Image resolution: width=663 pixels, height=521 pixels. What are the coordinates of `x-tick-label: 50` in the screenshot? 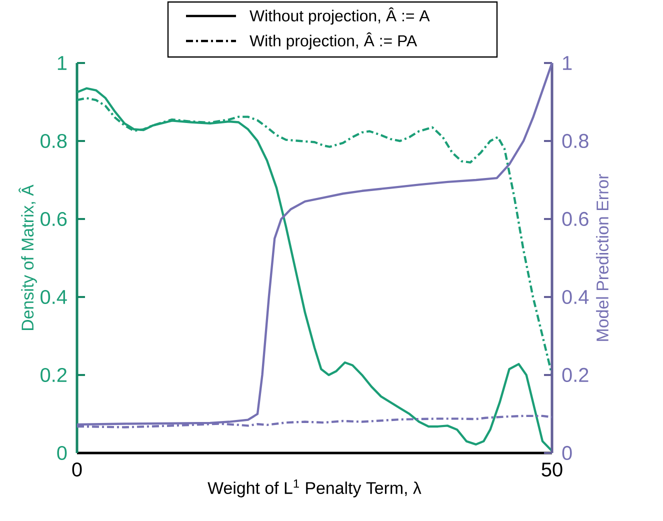 It's located at (552, 469).